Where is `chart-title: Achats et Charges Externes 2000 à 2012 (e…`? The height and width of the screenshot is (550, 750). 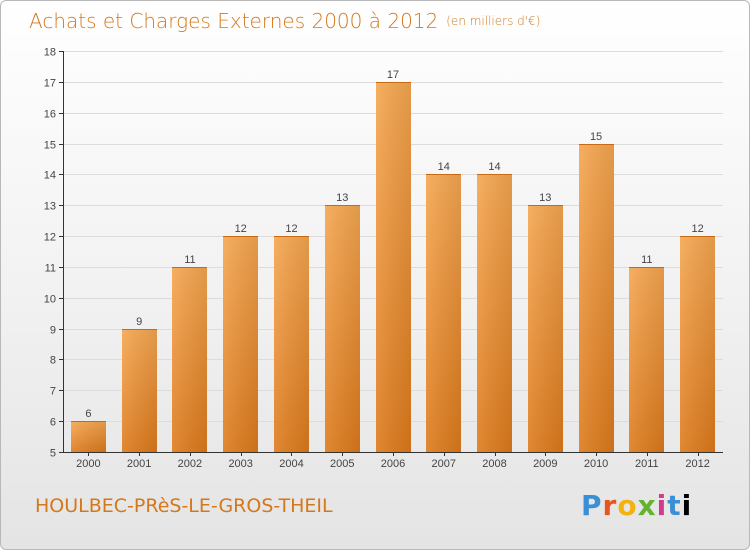
chart-title: Achats et Charges Externes 2000 à 2012 (e… is located at coordinates (284, 21).